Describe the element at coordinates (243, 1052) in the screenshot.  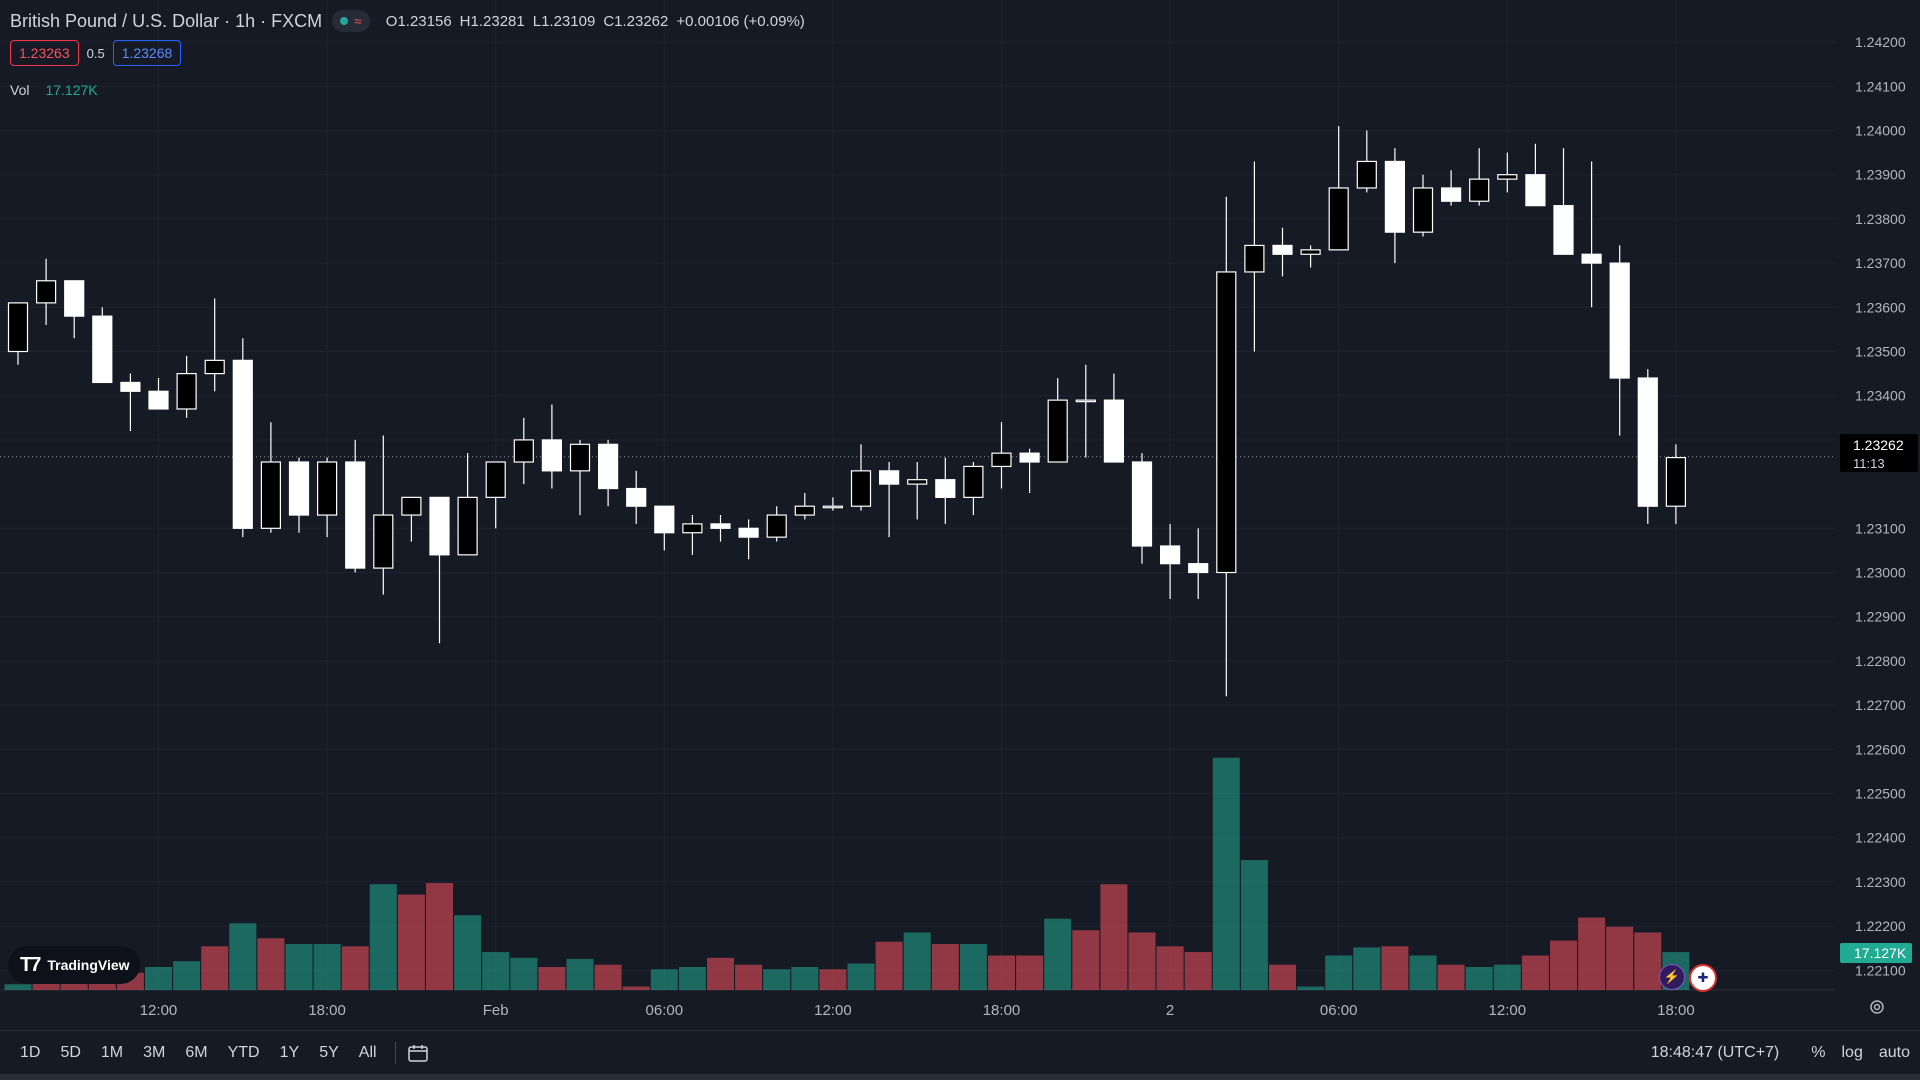
I see `range-ytd: YTD` at that location.